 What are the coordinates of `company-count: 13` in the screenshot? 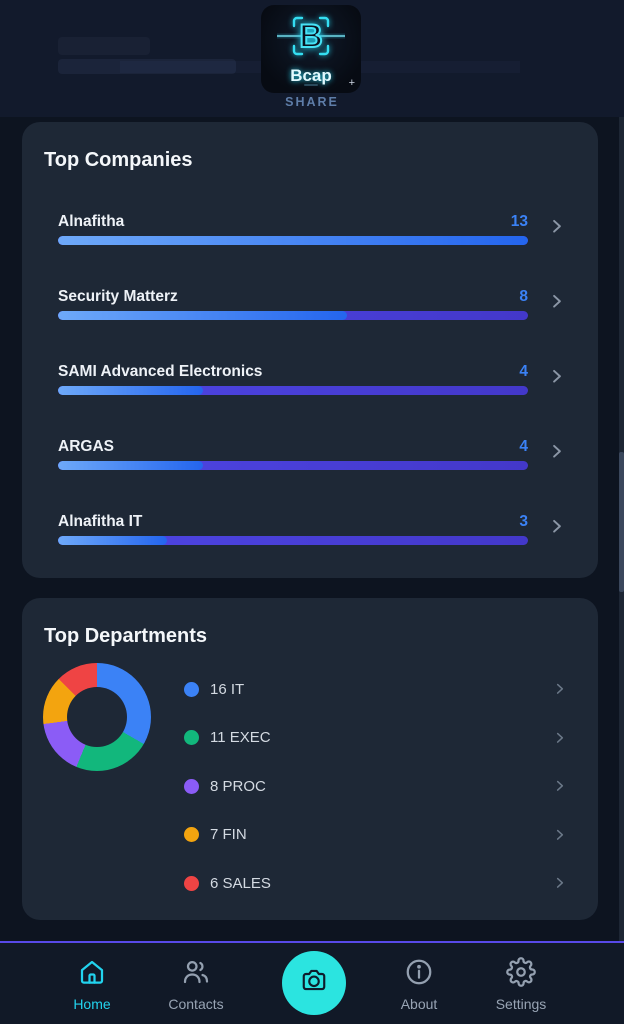 It's located at (519, 221).